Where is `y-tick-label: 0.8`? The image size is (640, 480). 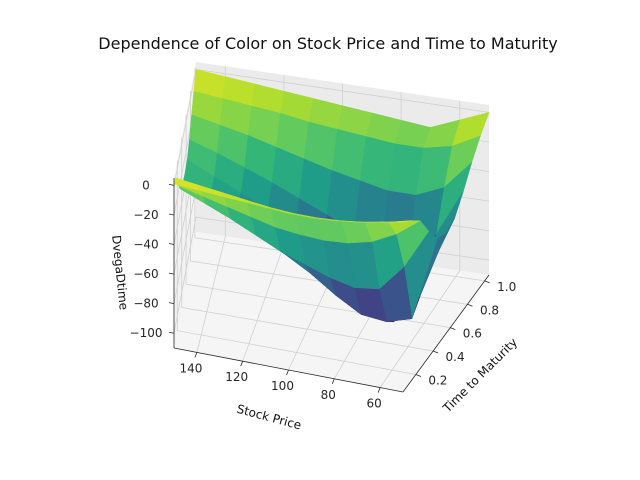 y-tick-label: 0.8 is located at coordinates (489, 310).